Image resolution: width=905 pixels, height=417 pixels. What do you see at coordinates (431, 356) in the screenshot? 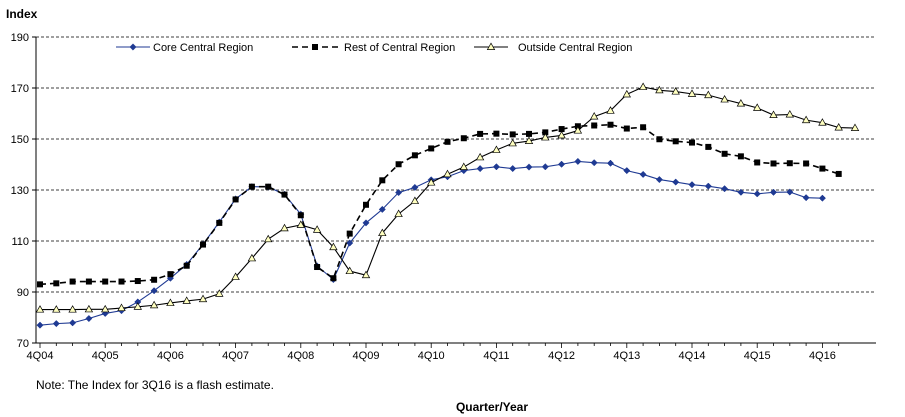
I see `x-tick-label: 4Q10` at bounding box center [431, 356].